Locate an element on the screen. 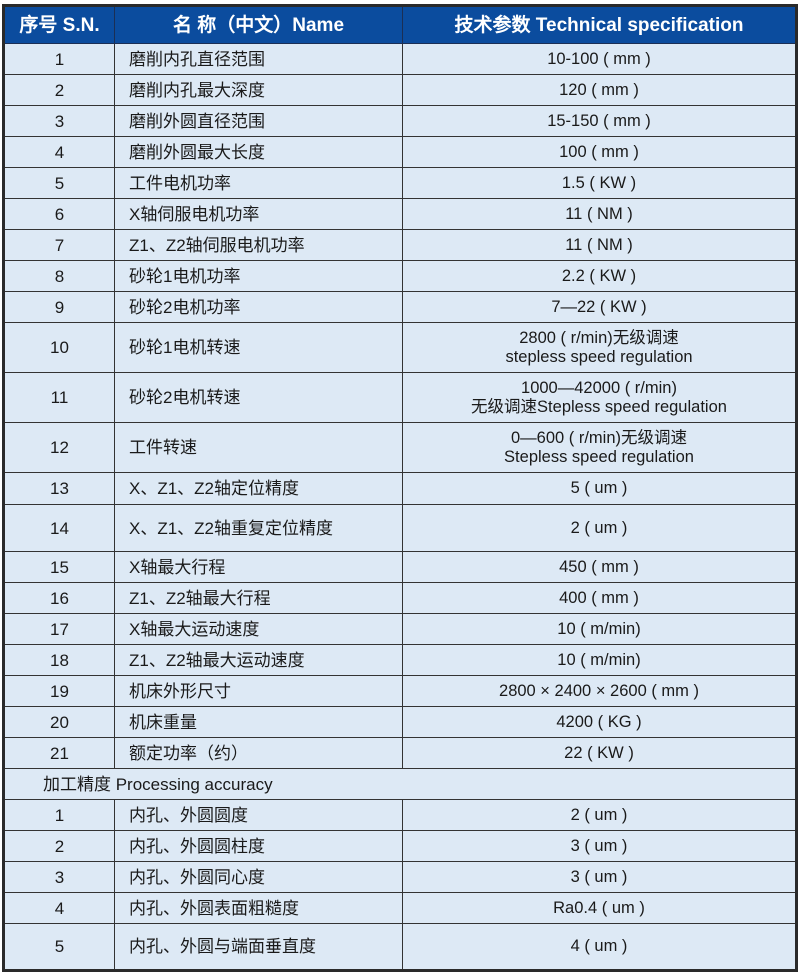  row-name: 内孔、外圆圆柱度 is located at coordinates (258, 846).